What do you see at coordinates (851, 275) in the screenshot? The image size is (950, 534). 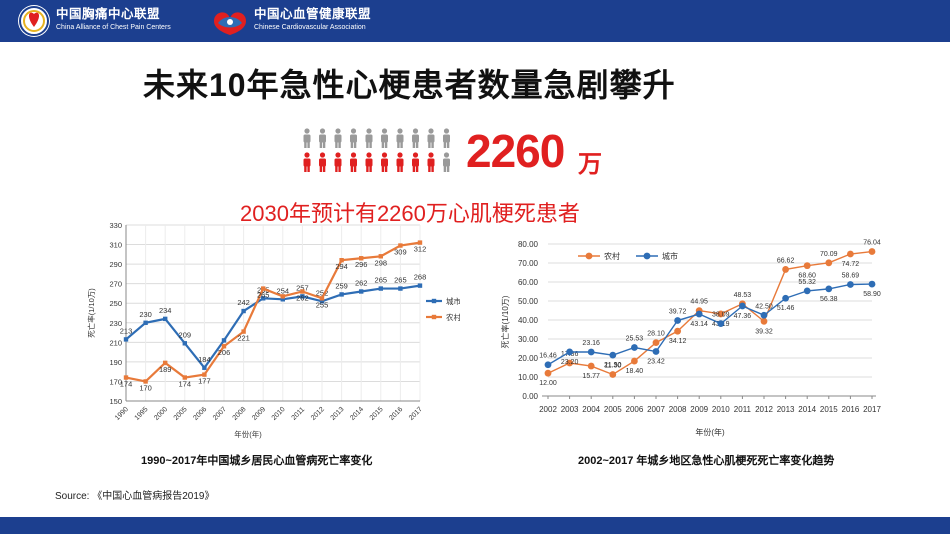 I see `data-label: 58.69` at bounding box center [851, 275].